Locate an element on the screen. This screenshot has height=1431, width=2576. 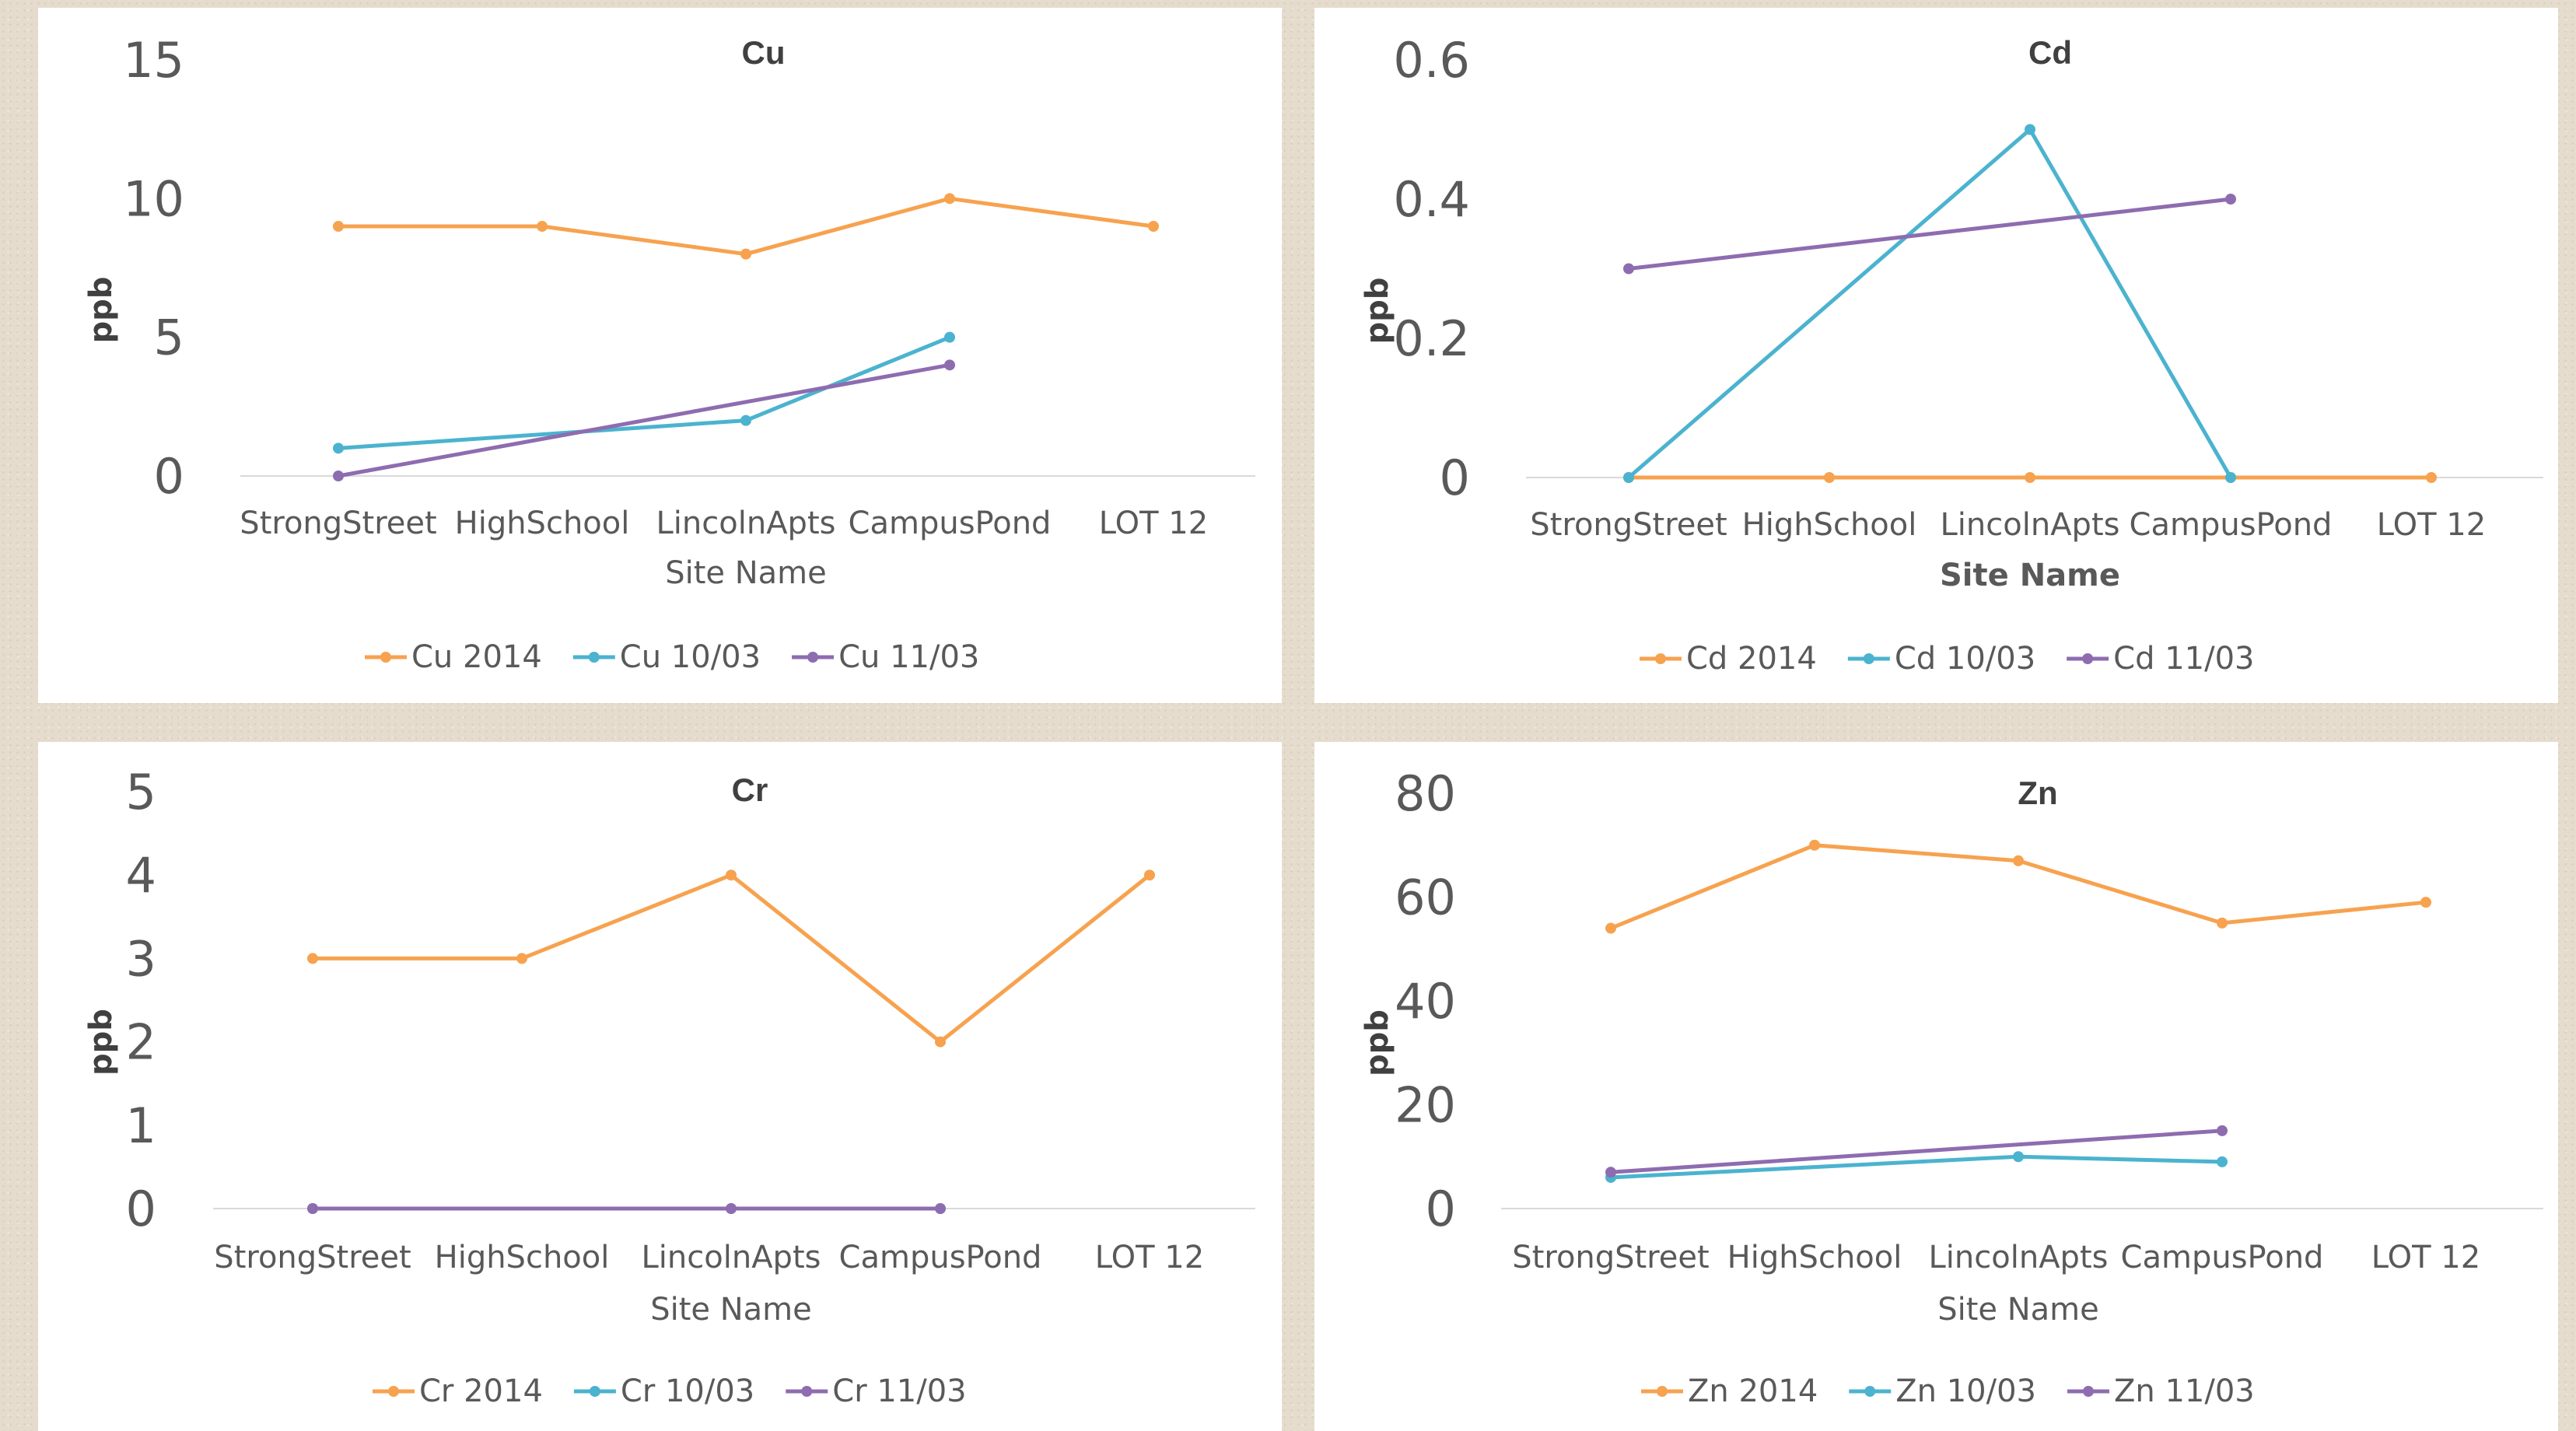
y-tick-label: 2 is located at coordinates (141, 1042).